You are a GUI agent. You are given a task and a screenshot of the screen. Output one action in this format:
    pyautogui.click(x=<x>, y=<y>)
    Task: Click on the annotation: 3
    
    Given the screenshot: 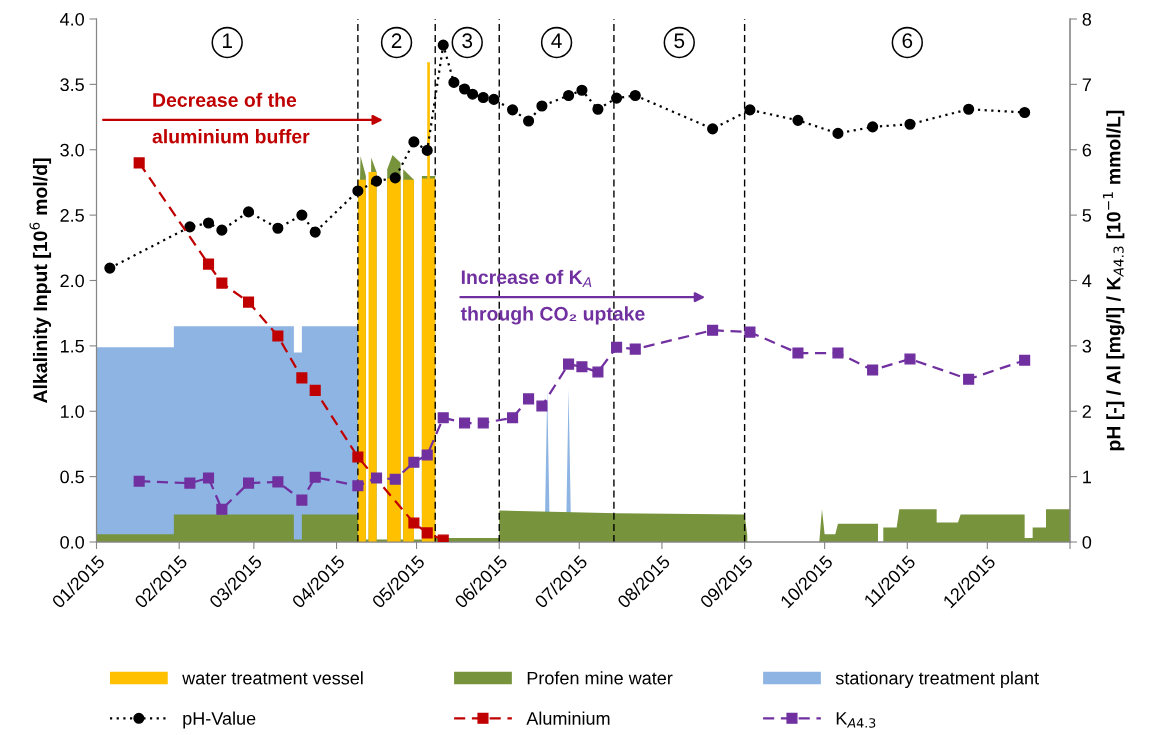 What is the action you would take?
    pyautogui.click(x=467, y=41)
    